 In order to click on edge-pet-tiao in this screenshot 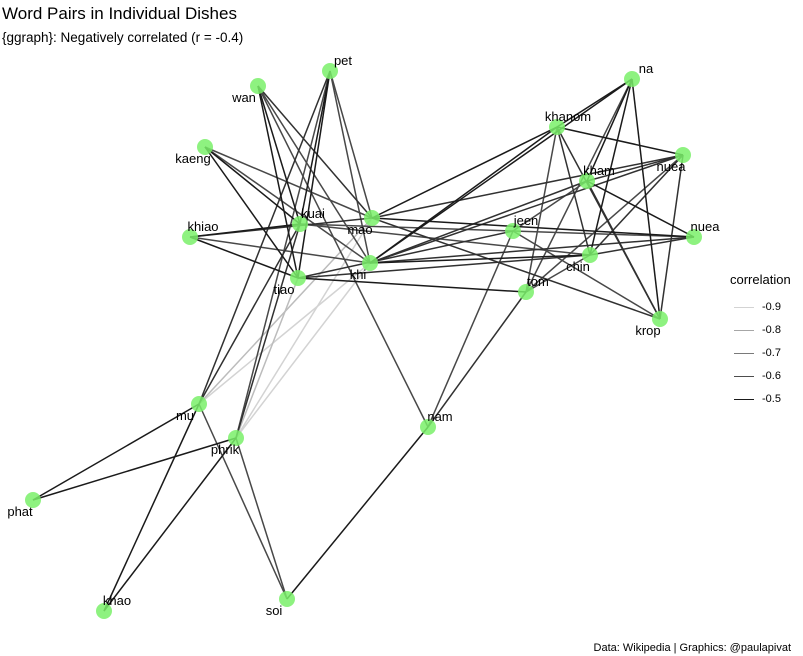, I will do `click(314, 174)`.